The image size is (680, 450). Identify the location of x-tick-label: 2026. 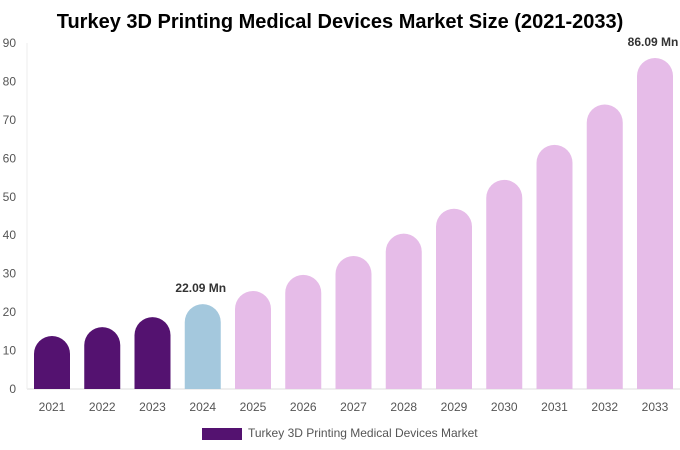
(303, 407).